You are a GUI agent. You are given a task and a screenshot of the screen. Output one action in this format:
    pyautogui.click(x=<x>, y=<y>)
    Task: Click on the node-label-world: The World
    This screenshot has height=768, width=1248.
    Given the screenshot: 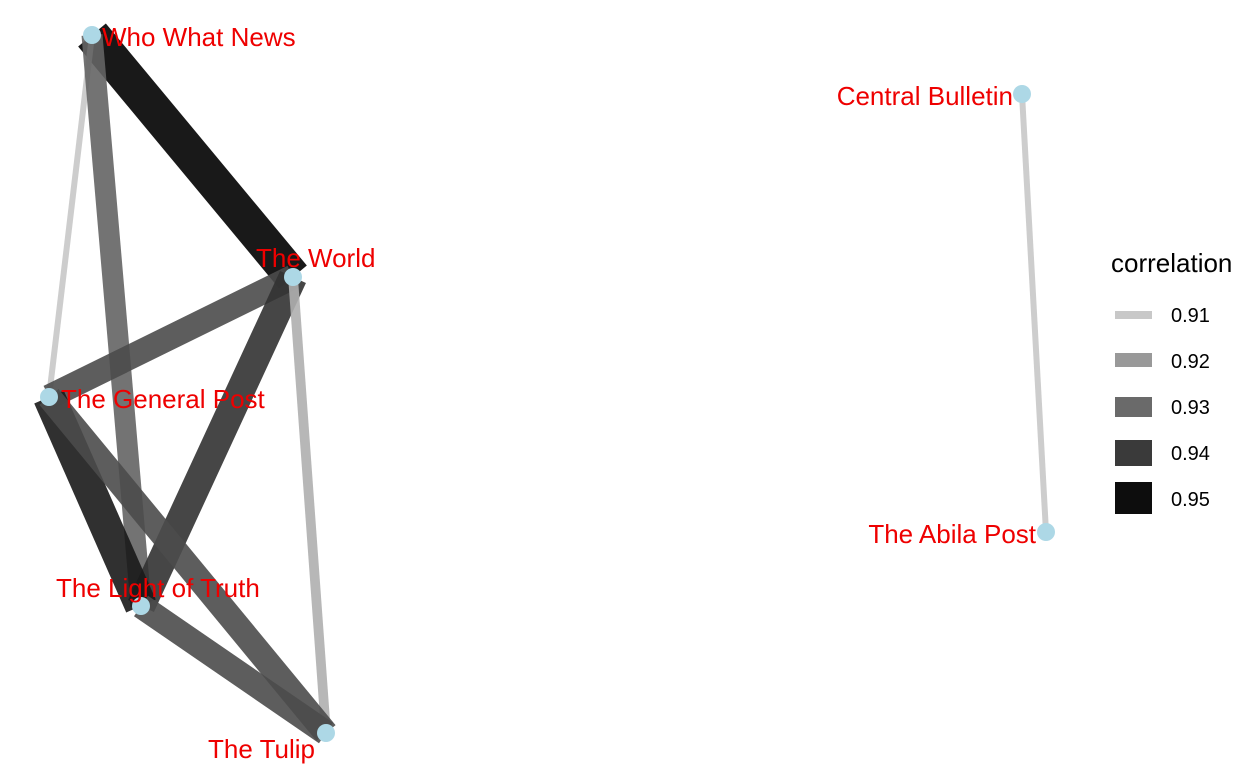 What is the action you would take?
    pyautogui.click(x=315, y=258)
    